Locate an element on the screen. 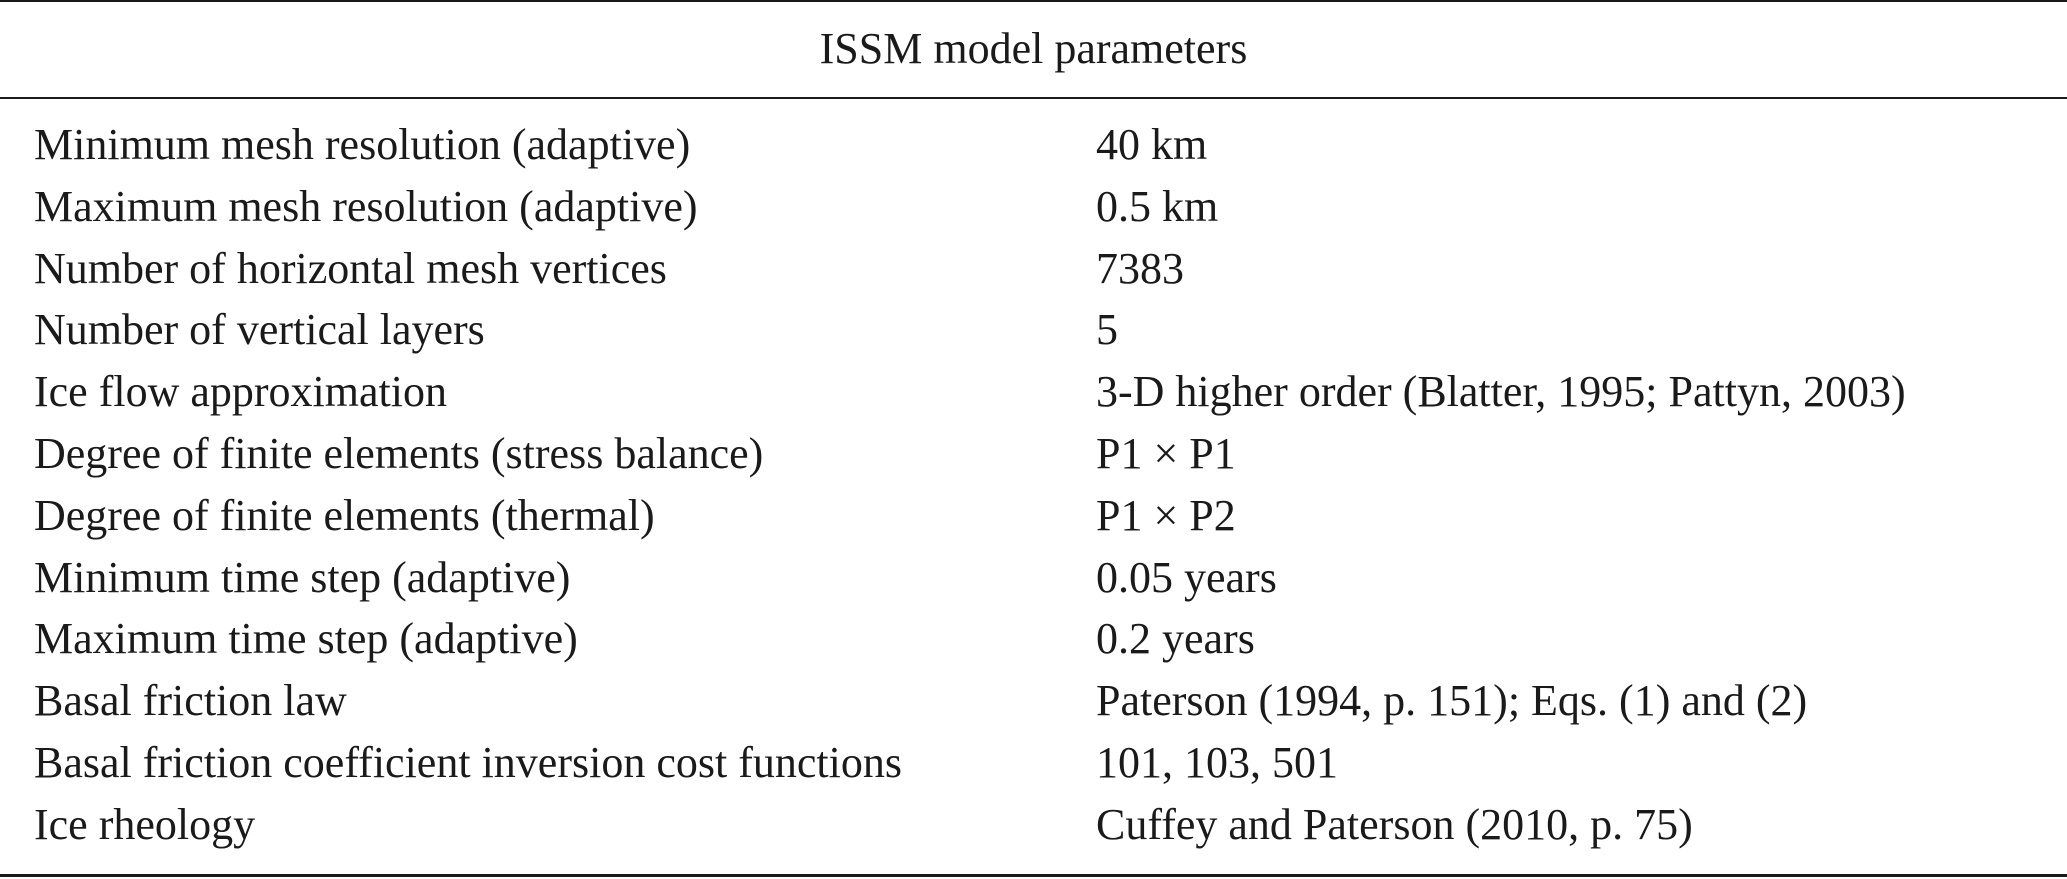 The width and height of the screenshot is (2067, 879). table-row: Minimum time step (adaptive) 0.05 years is located at coordinates (1033, 578).